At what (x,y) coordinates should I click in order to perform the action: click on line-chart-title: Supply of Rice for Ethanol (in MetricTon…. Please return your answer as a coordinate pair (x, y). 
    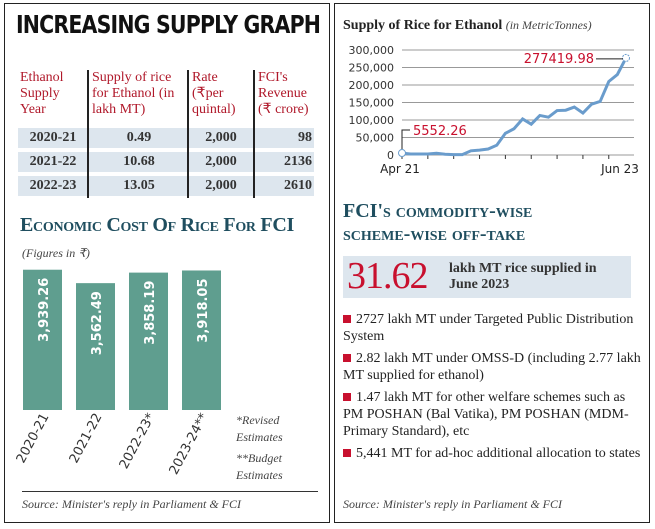
    Looking at the image, I should click on (467, 26).